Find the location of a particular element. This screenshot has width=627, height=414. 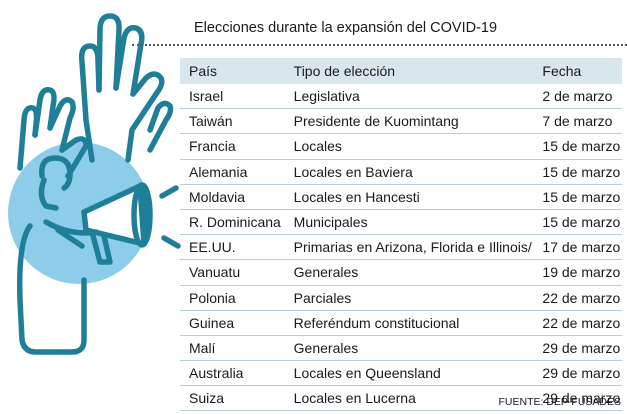

cell-election-type: Locales en Baviera is located at coordinates (409, 172).